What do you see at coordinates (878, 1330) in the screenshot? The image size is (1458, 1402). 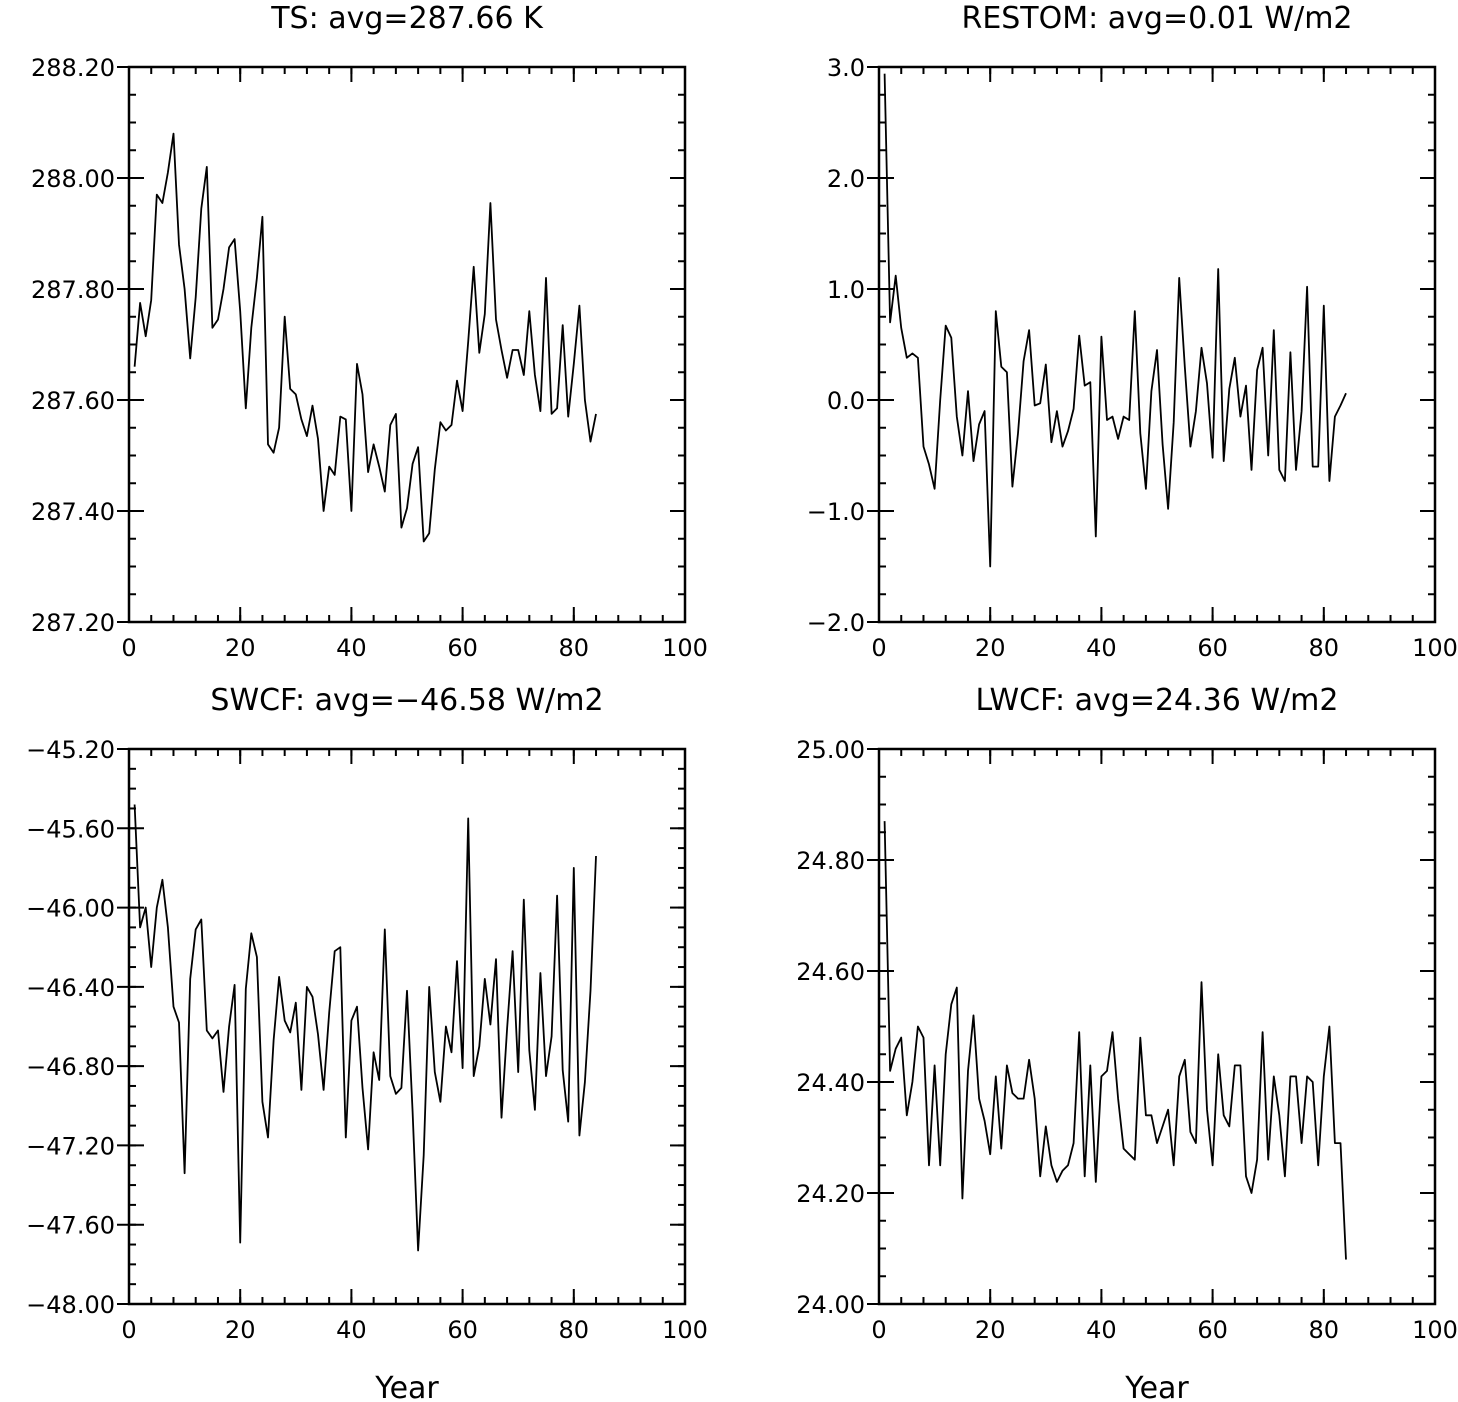 I see `x-tick-label: 0` at bounding box center [878, 1330].